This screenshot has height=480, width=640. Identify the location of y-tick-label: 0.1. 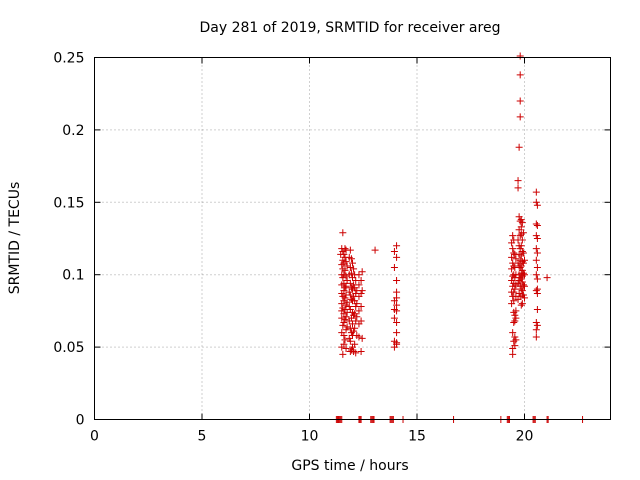
(73, 276).